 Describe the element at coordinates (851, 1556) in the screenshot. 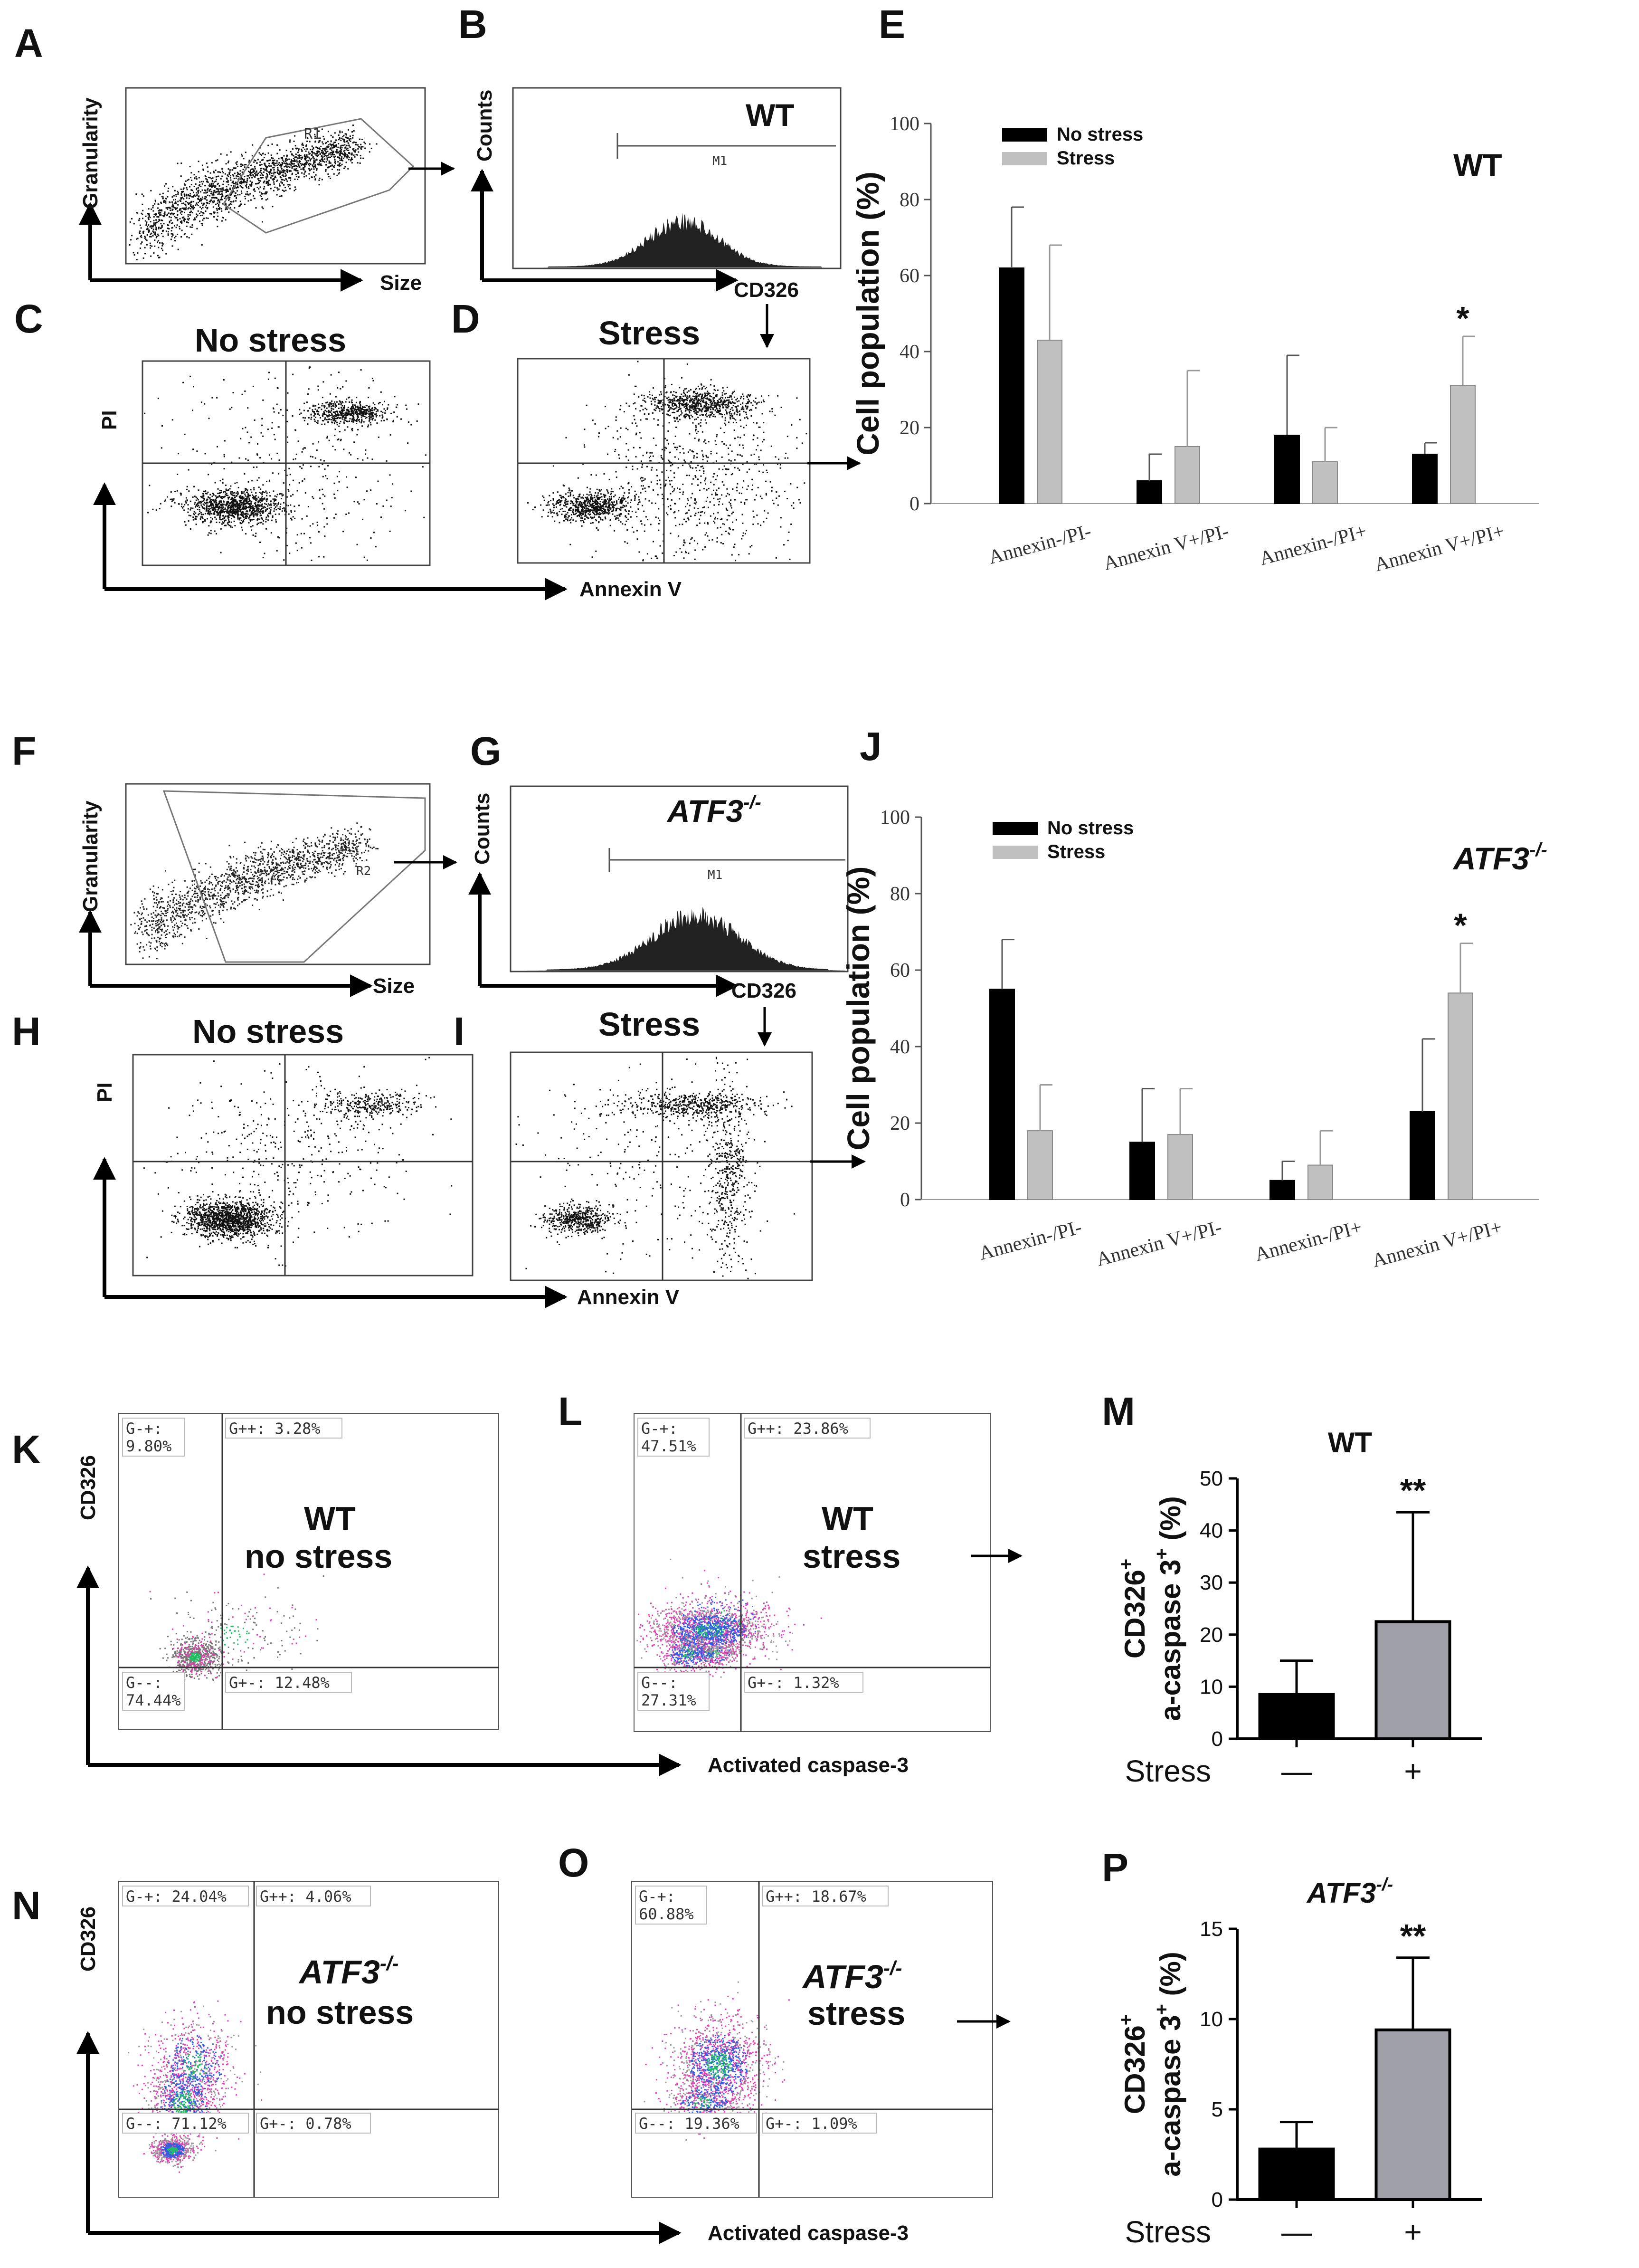

I see `panel-l-line2: stress` at that location.